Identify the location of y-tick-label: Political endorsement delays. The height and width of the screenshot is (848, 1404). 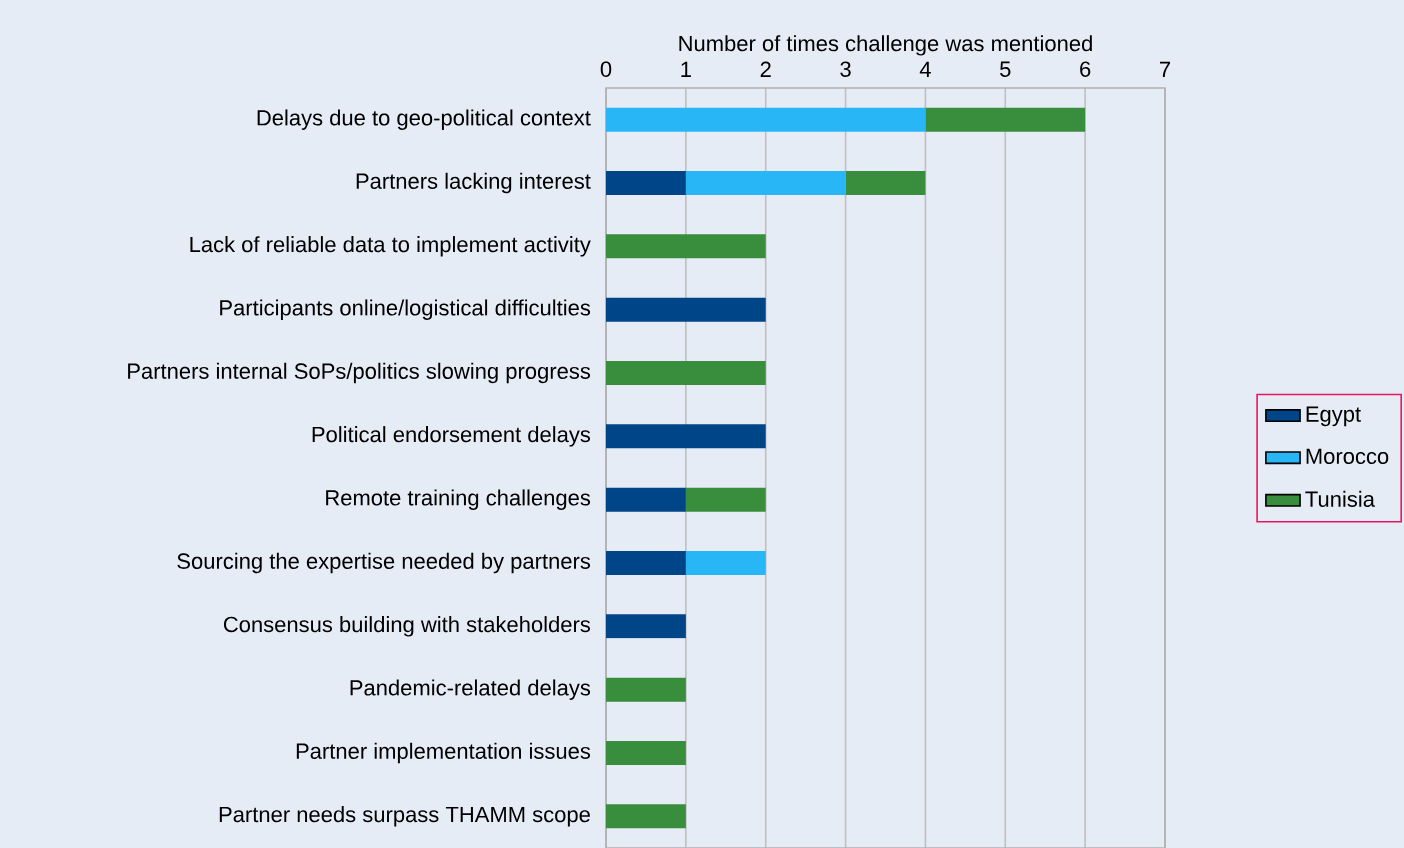
(451, 436).